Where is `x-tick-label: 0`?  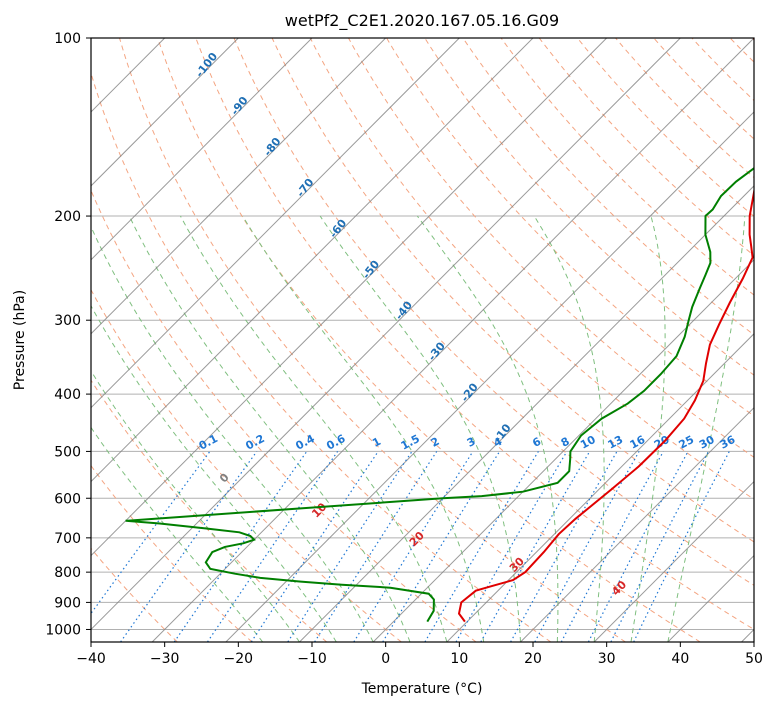
x-tick-label: 0 is located at coordinates (385, 659).